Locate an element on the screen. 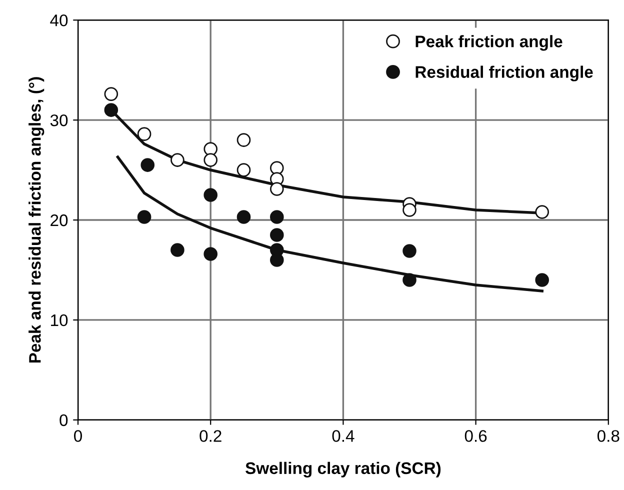 The width and height of the screenshot is (624, 490). legend-label: Peak friction angle is located at coordinates (489, 43).